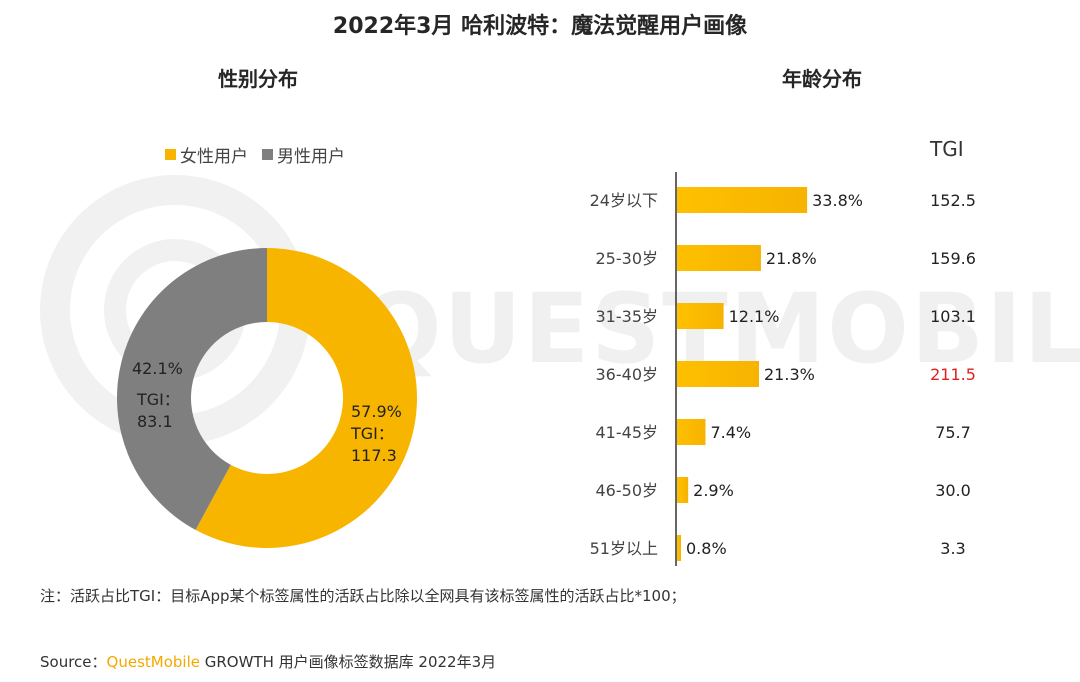  I want to click on legend-swatch-female, so click(170, 154).